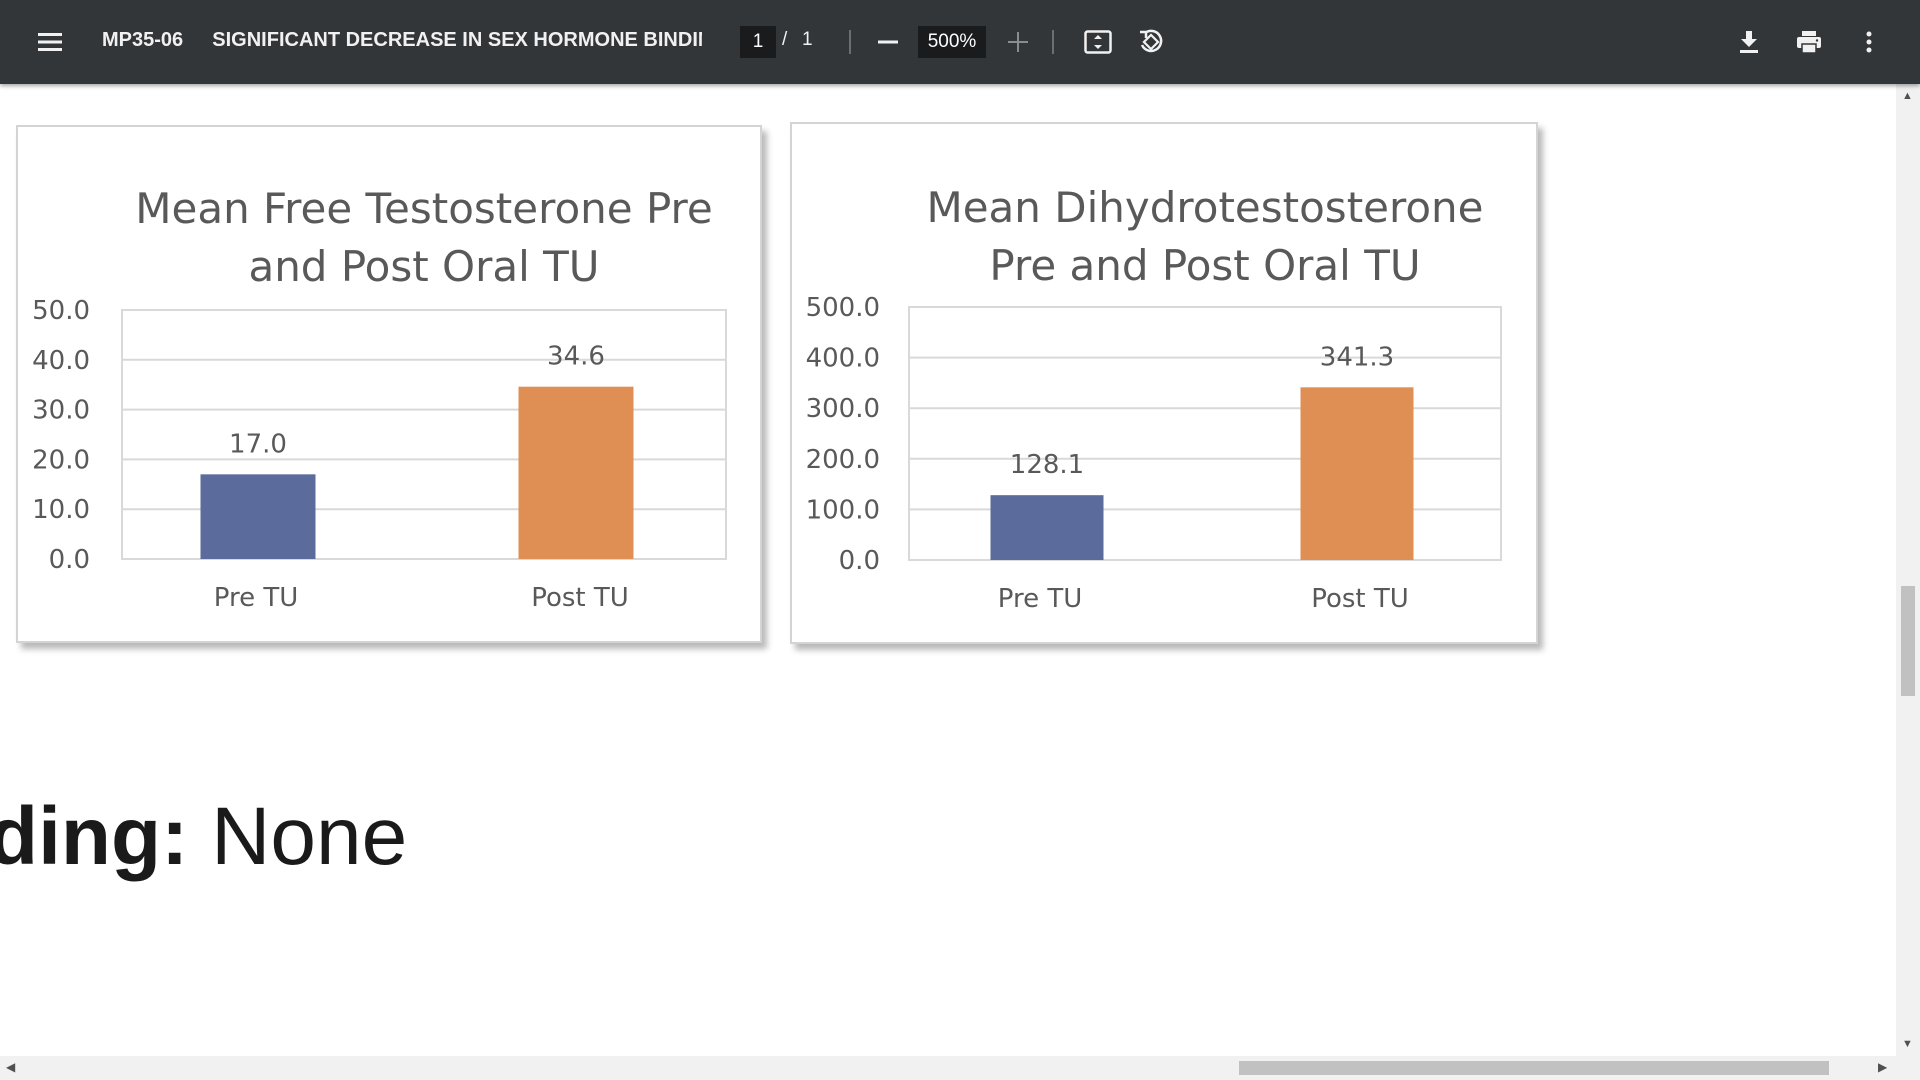 Image resolution: width=1920 pixels, height=1080 pixels. Describe the element at coordinates (1204, 265) in the screenshot. I see `chart-title: Pre and Post Oral TU` at that location.